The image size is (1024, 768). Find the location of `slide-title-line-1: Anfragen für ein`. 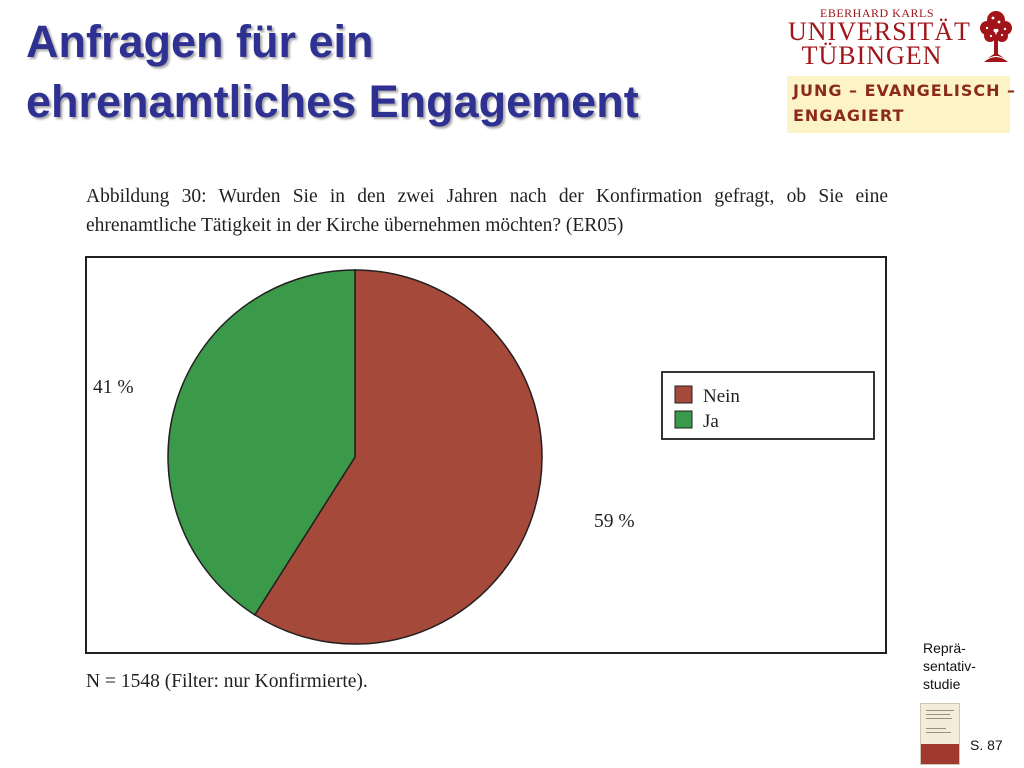

slide-title-line-1: Anfragen für ein is located at coordinates (200, 41).